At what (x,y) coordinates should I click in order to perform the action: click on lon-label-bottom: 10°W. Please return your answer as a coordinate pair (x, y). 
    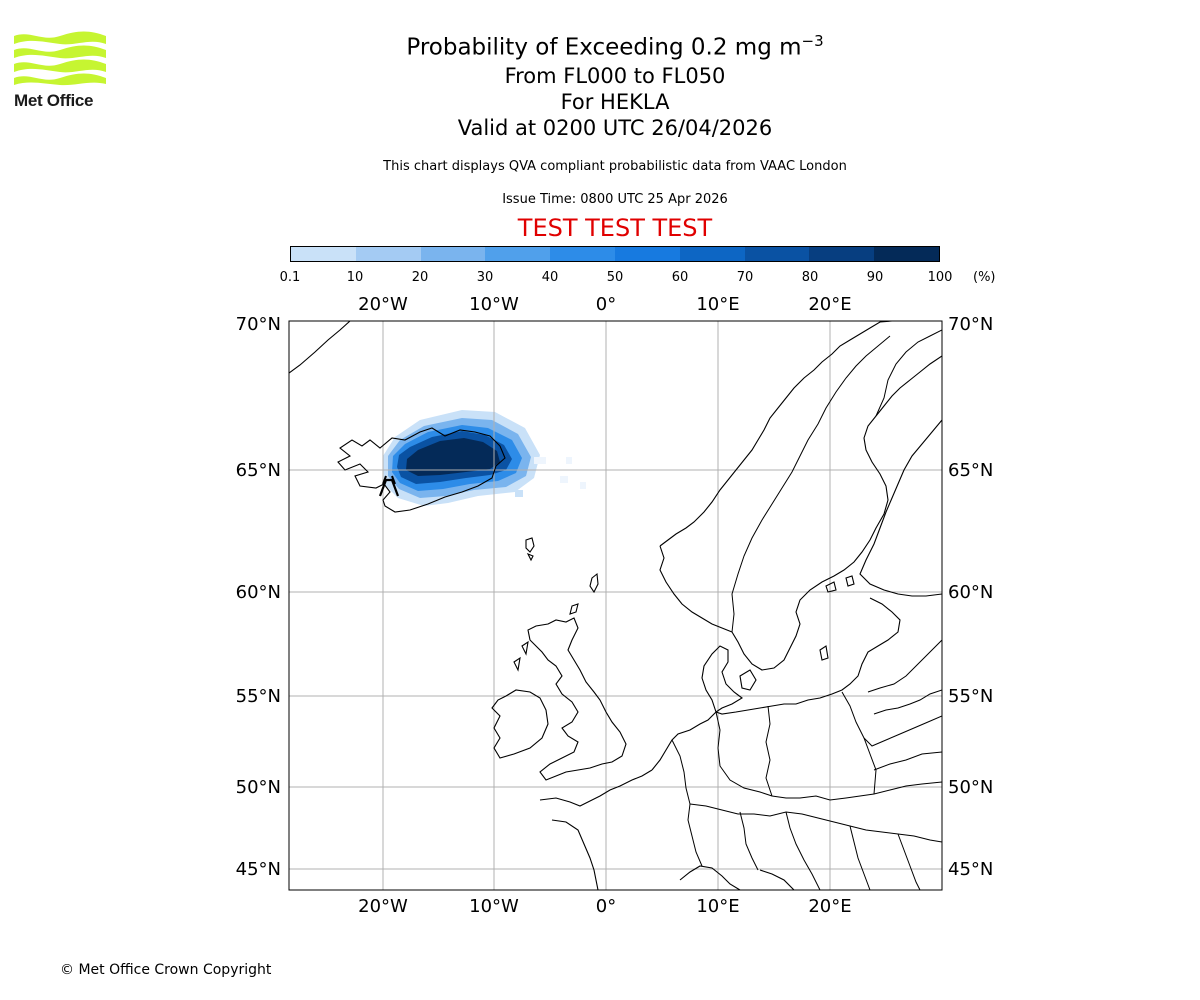
    Looking at the image, I should click on (494, 906).